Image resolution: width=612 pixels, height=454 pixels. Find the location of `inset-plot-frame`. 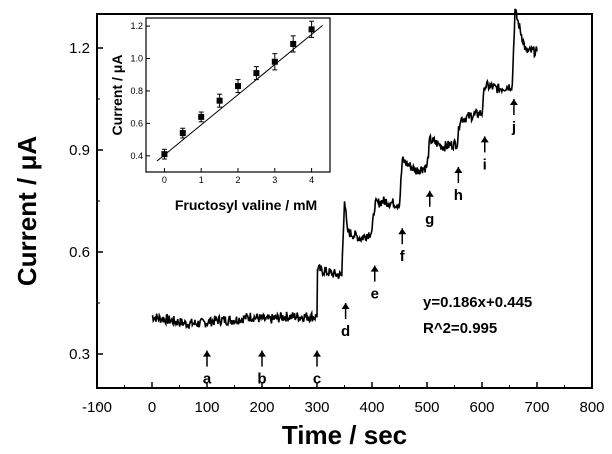

inset-plot-frame is located at coordinates (238, 95).